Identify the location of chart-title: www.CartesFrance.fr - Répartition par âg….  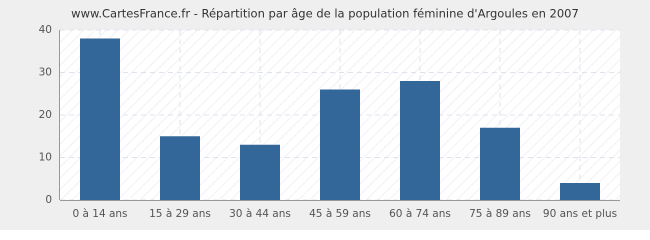
(325, 14).